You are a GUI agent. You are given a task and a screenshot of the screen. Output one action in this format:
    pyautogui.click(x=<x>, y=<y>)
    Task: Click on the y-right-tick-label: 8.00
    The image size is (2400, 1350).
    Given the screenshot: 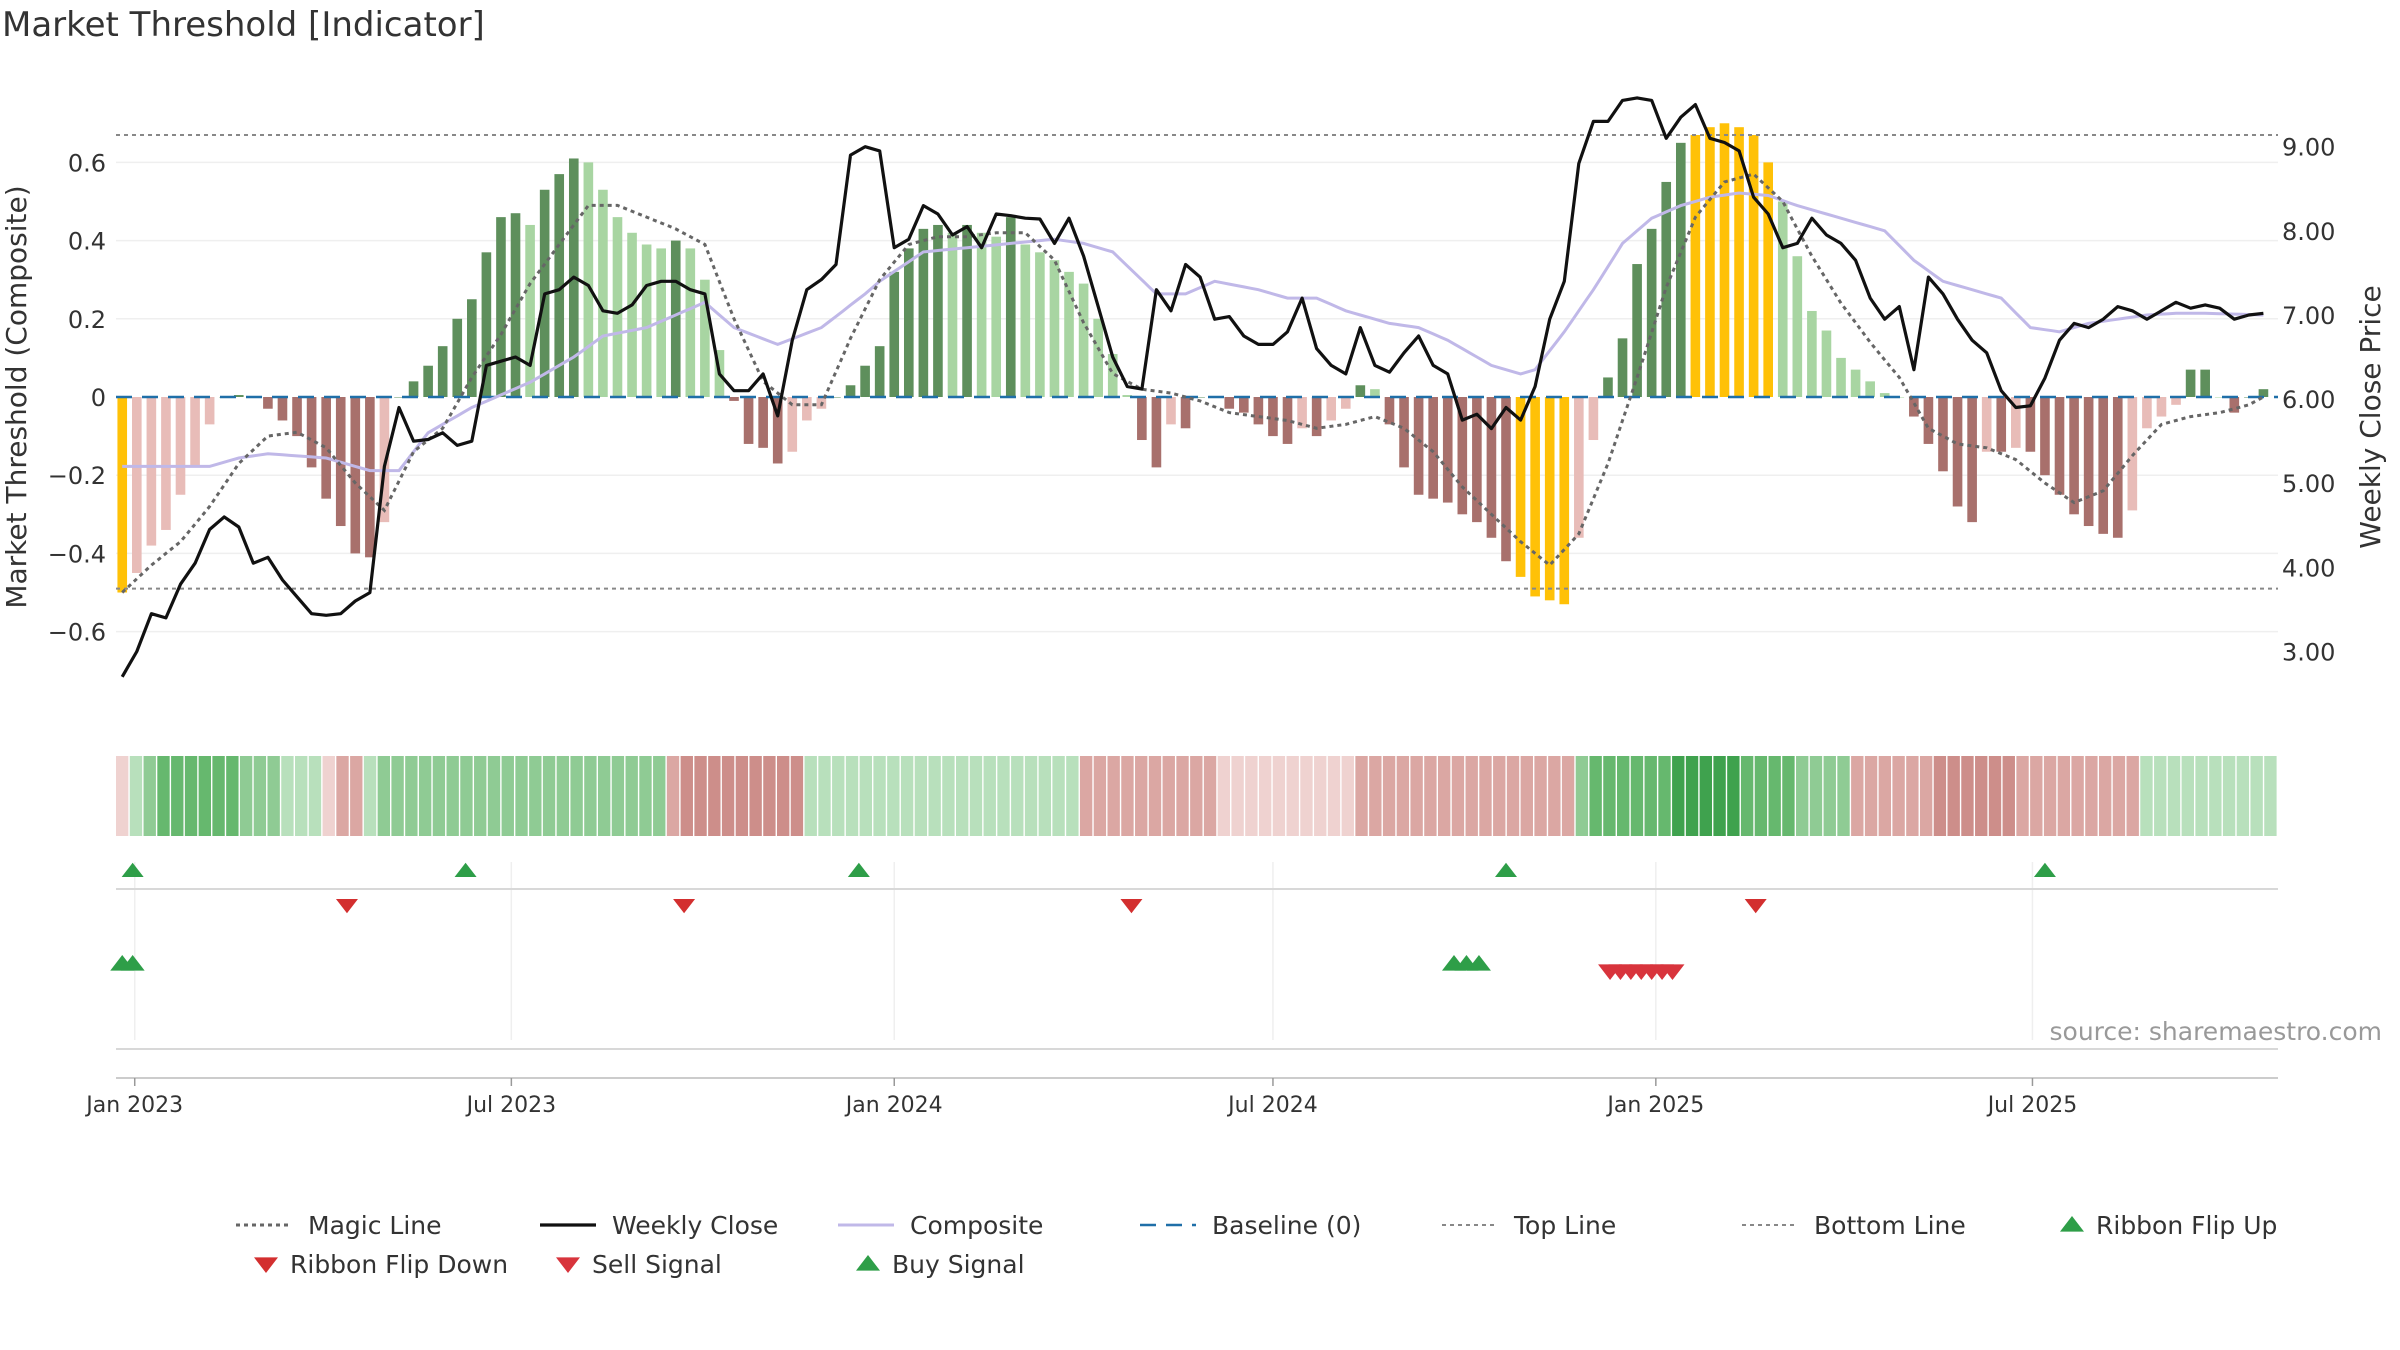 What is the action you would take?
    pyautogui.click(x=2308, y=232)
    